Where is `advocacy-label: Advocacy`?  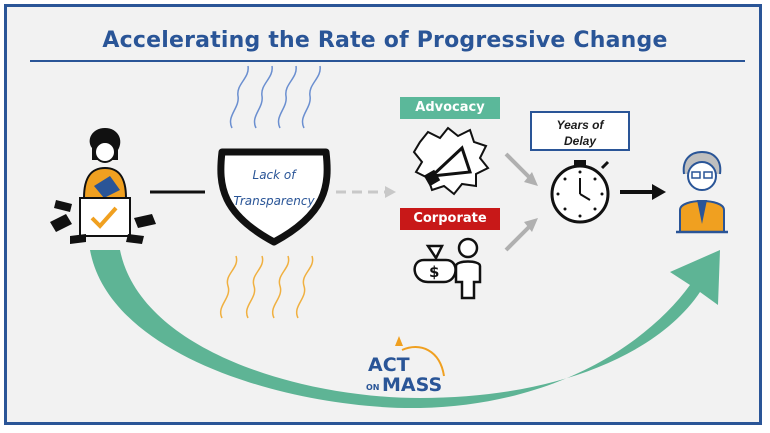
advocacy-label: Advocacy is located at coordinates (450, 108).